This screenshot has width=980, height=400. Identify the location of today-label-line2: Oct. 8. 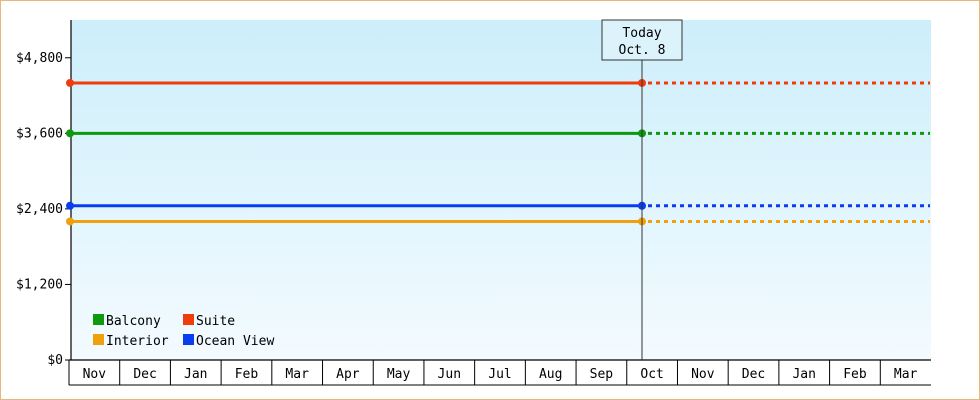
(642, 50).